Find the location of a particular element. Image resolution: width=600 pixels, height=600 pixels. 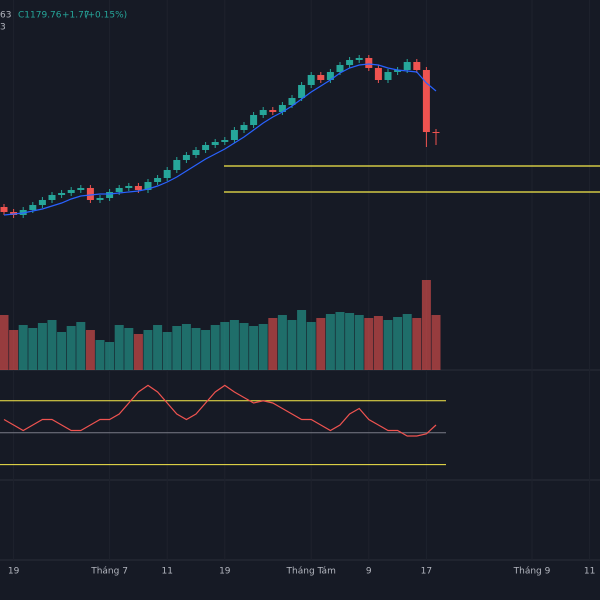

ohlc-text: +1.77 is located at coordinates (76, 16).